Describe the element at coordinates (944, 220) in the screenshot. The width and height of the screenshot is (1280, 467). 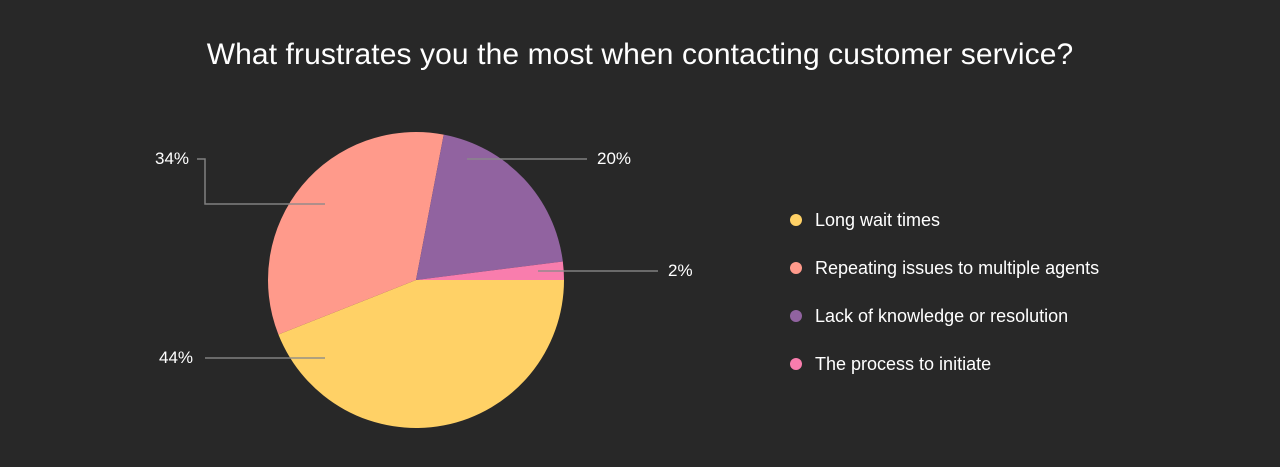
I see `legend-item-long-wait: Long wait times` at that location.